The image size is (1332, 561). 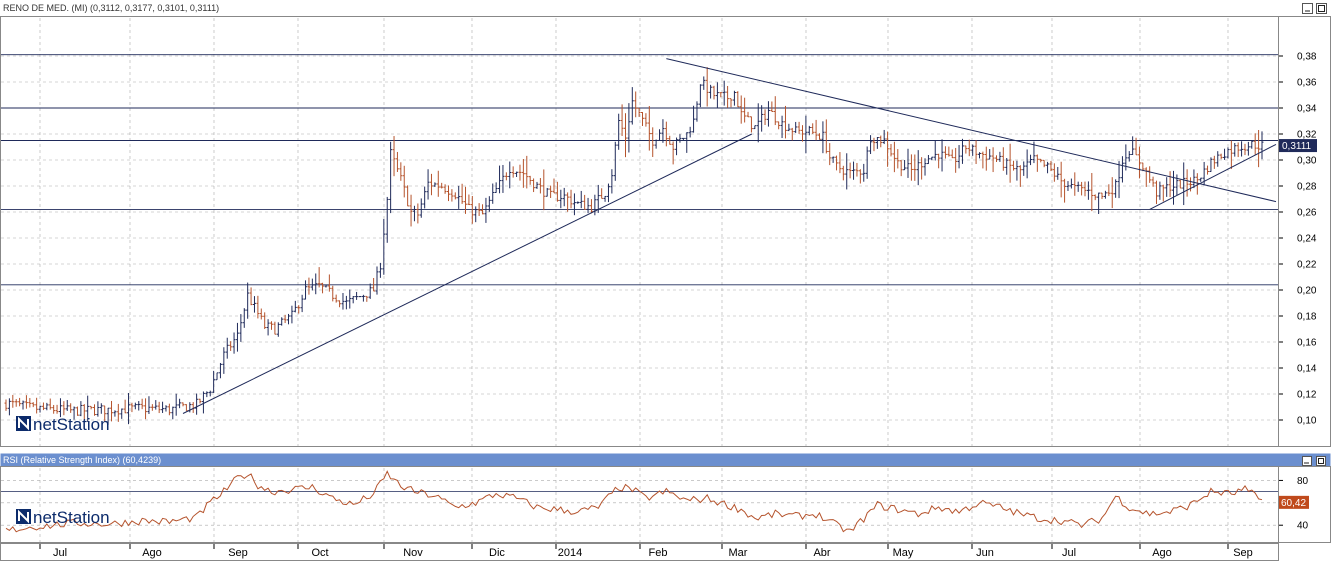 I want to click on trendline, so click(x=1213, y=176).